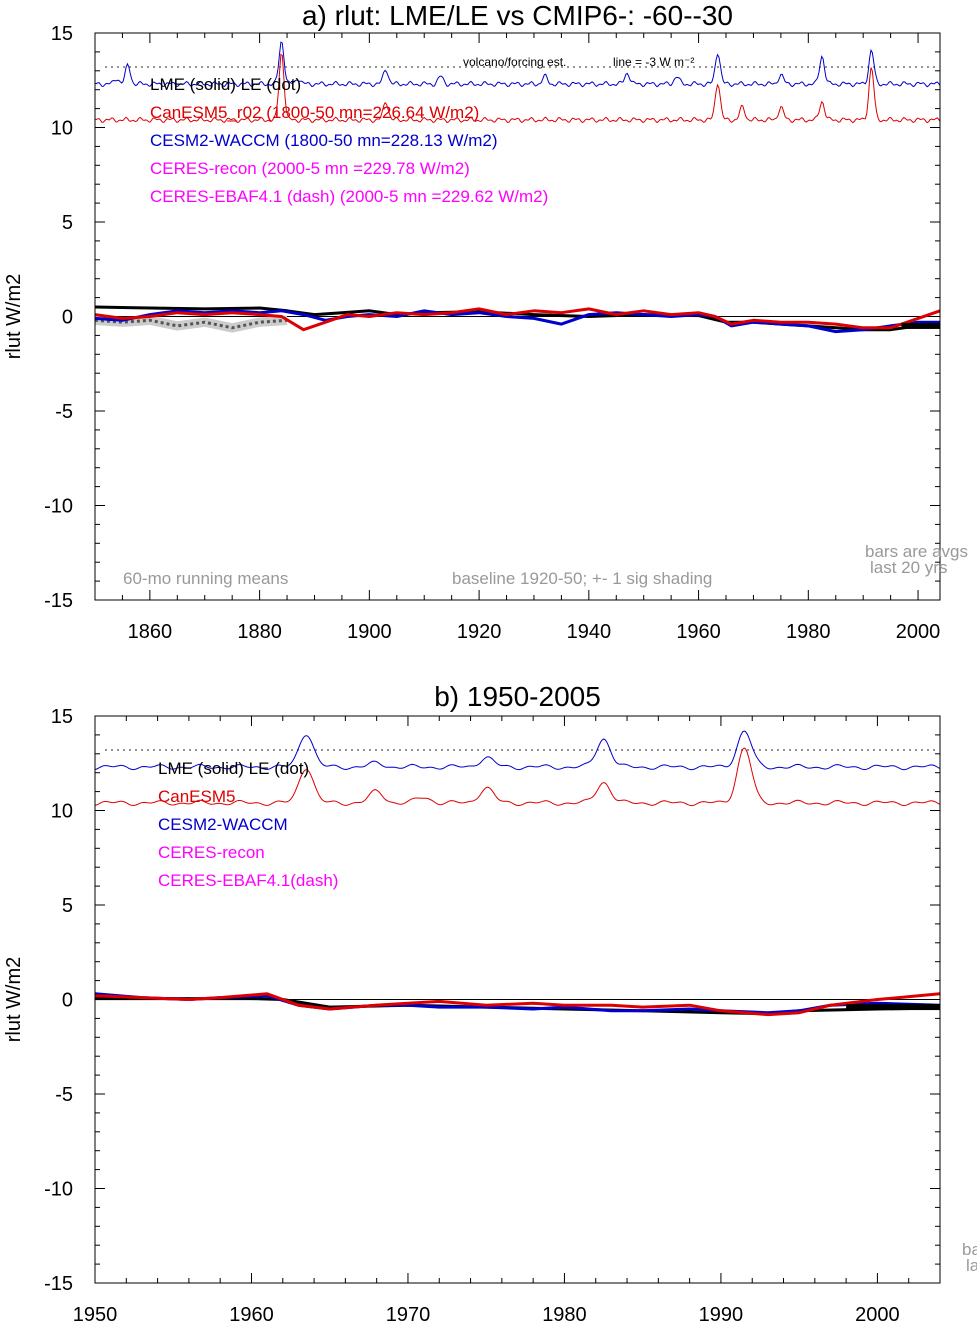  What do you see at coordinates (582, 578) in the screenshot?
I see `annotation-baseline: baseline 1920-50; +- 1 sig shading` at bounding box center [582, 578].